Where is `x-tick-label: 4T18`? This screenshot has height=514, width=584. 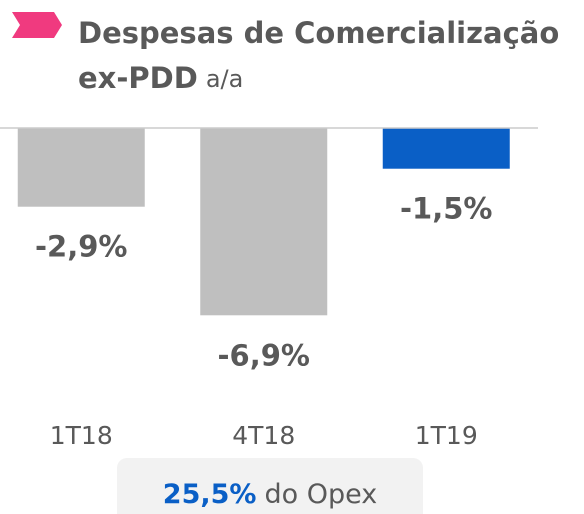 x-tick-label: 4T18 is located at coordinates (263, 435).